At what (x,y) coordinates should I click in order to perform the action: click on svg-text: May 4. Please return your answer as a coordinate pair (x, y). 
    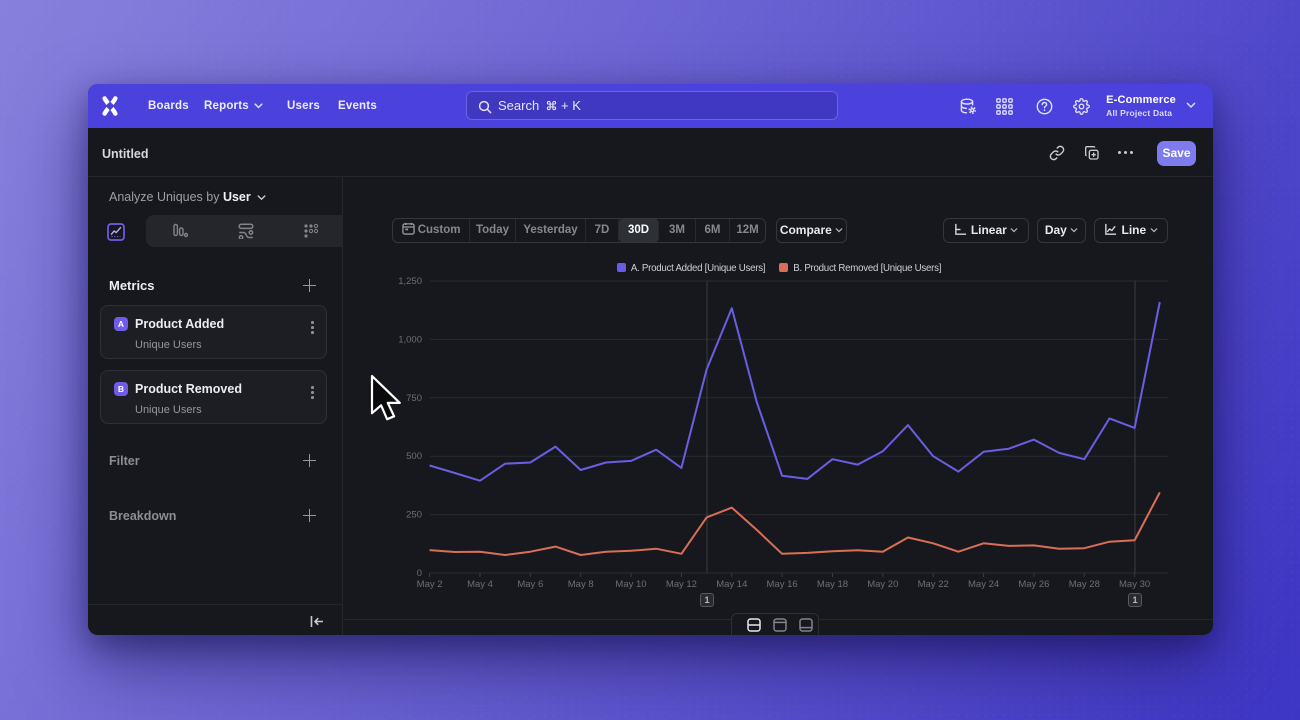
    Looking at the image, I should click on (480, 584).